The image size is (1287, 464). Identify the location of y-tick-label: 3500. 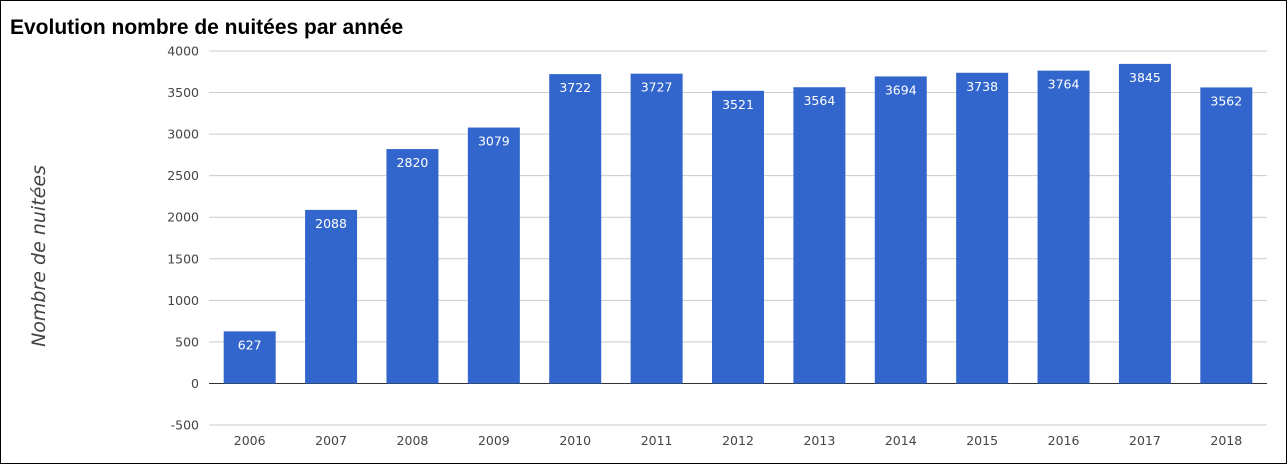
(183, 92).